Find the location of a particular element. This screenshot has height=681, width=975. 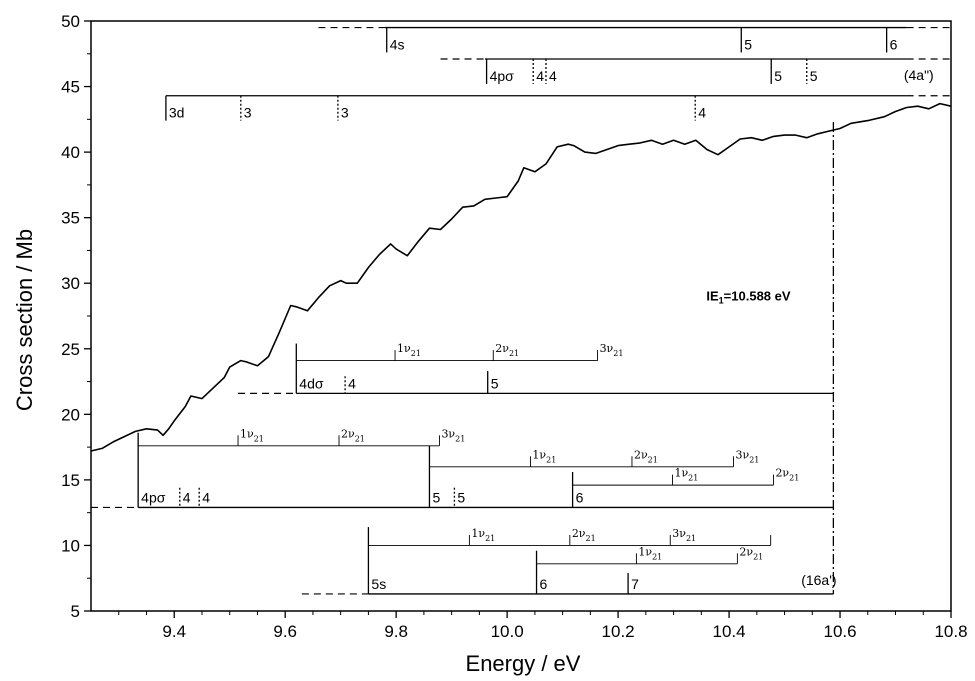

y-tick-label: 30 is located at coordinates (70, 283).